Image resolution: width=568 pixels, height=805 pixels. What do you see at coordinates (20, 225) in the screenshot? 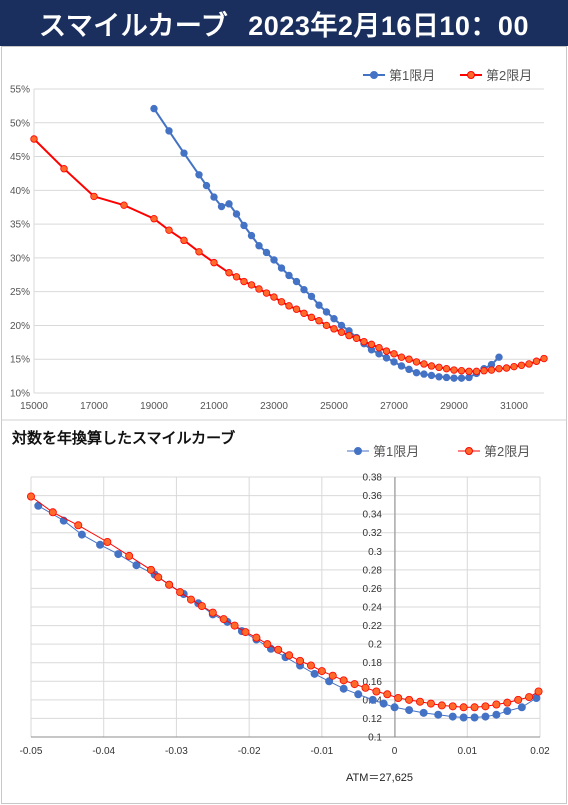
I see `y-tick-label: 35%` at bounding box center [20, 225].